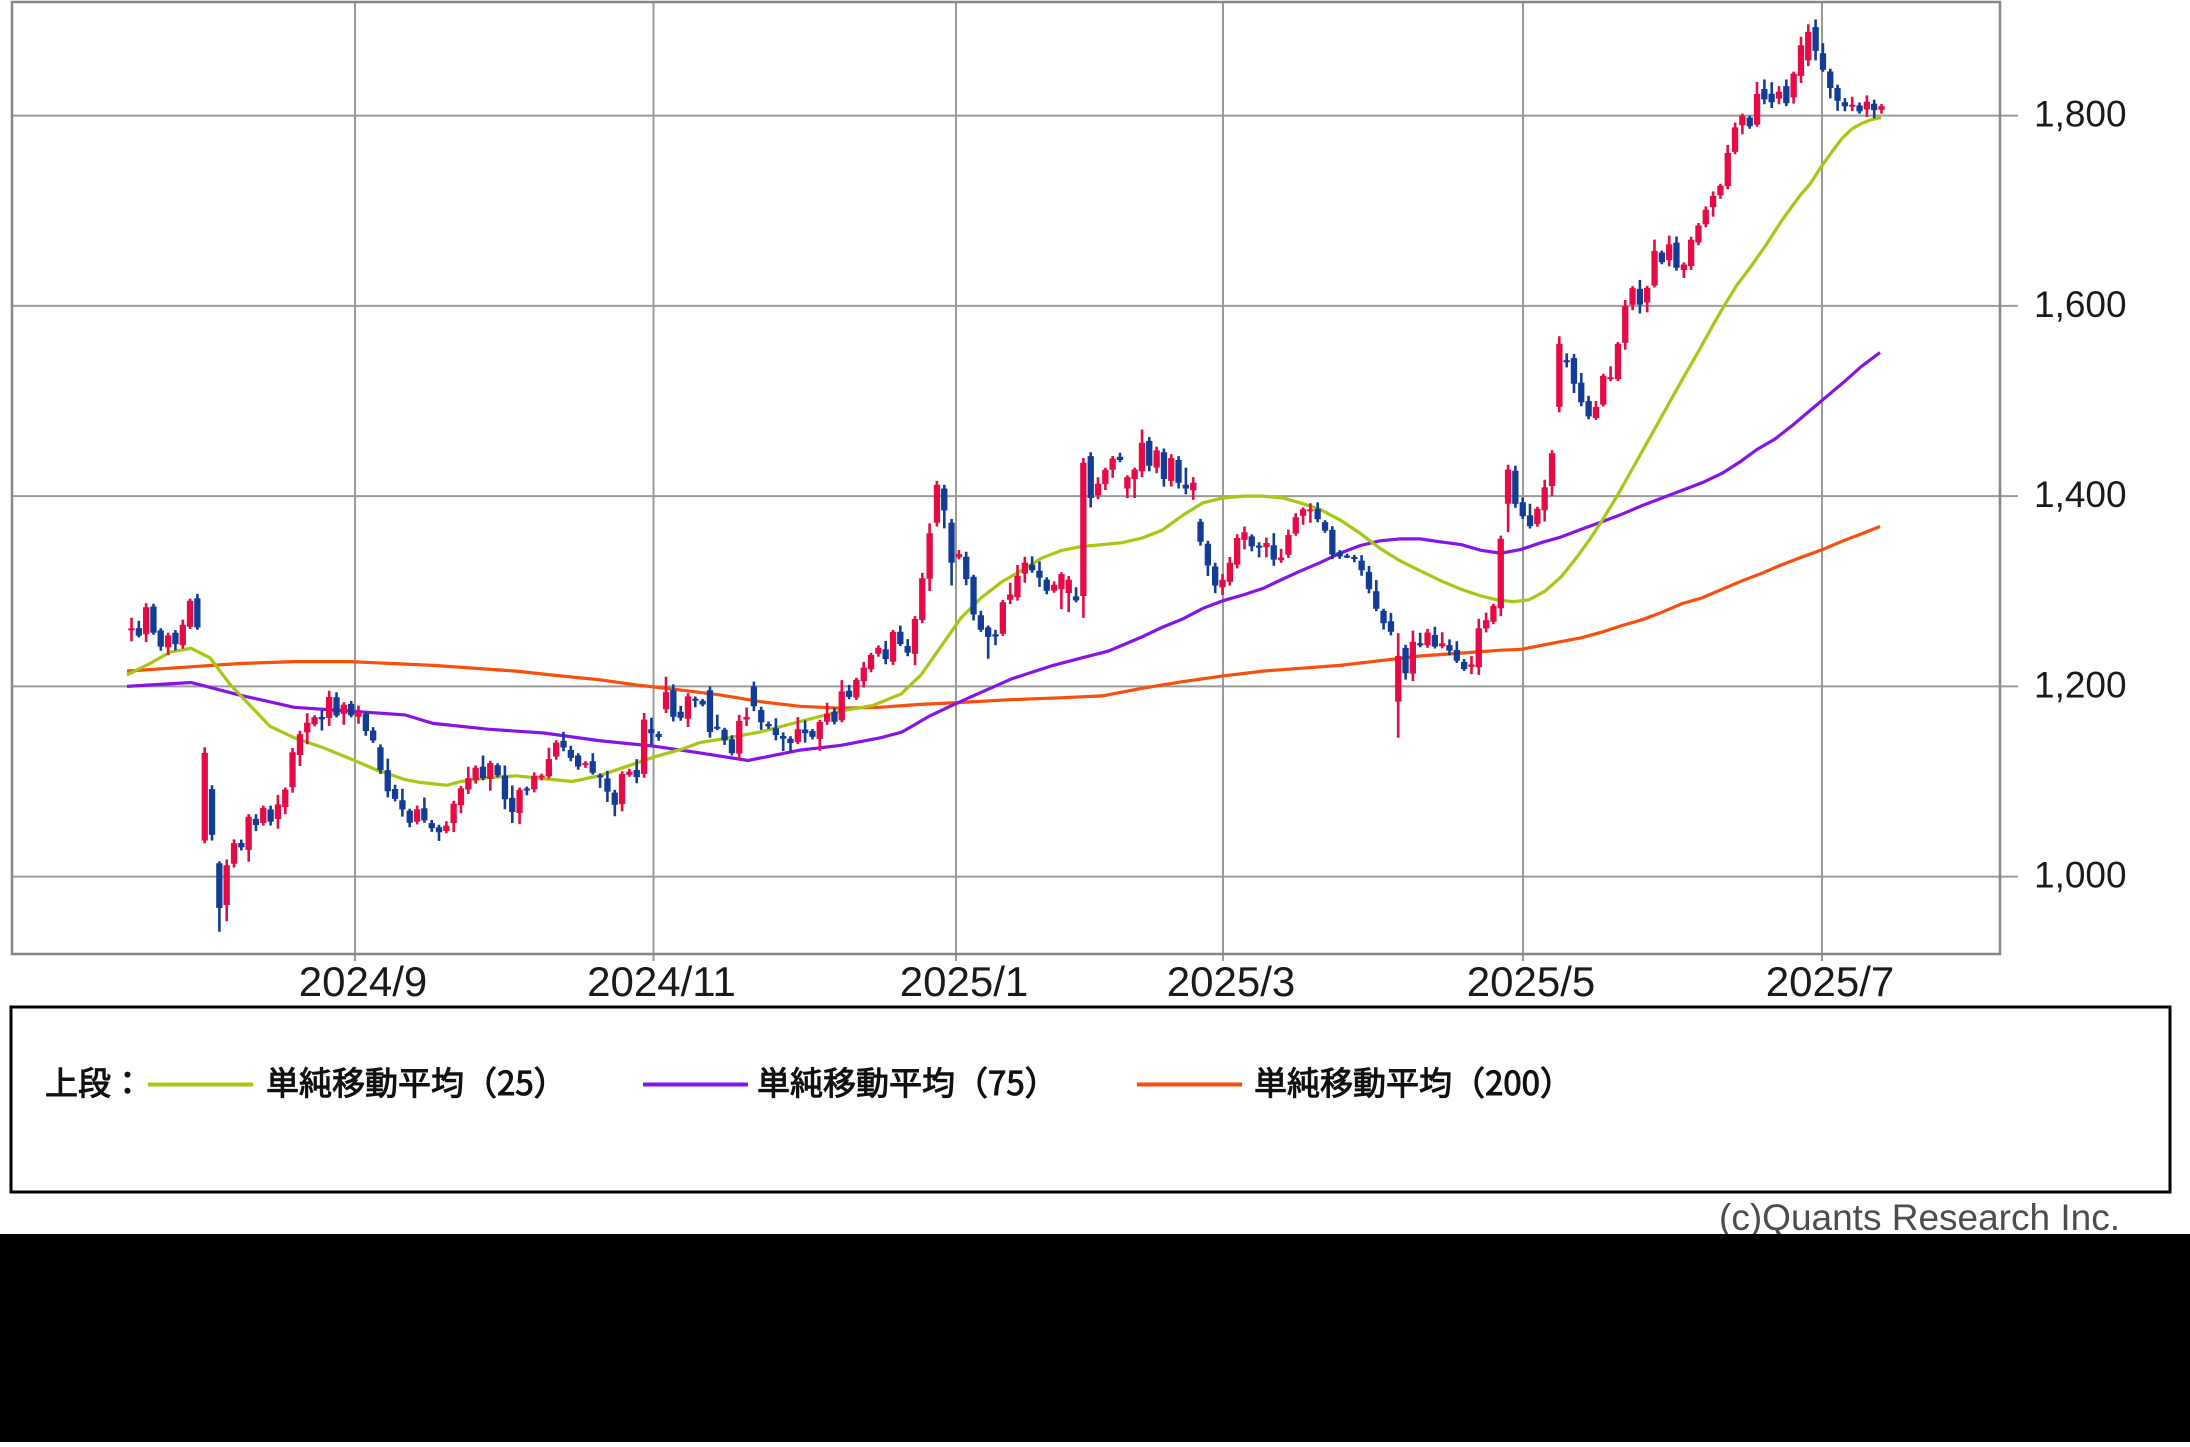  What do you see at coordinates (1231, 981) in the screenshot?
I see `svg-text: 2025/3` at bounding box center [1231, 981].